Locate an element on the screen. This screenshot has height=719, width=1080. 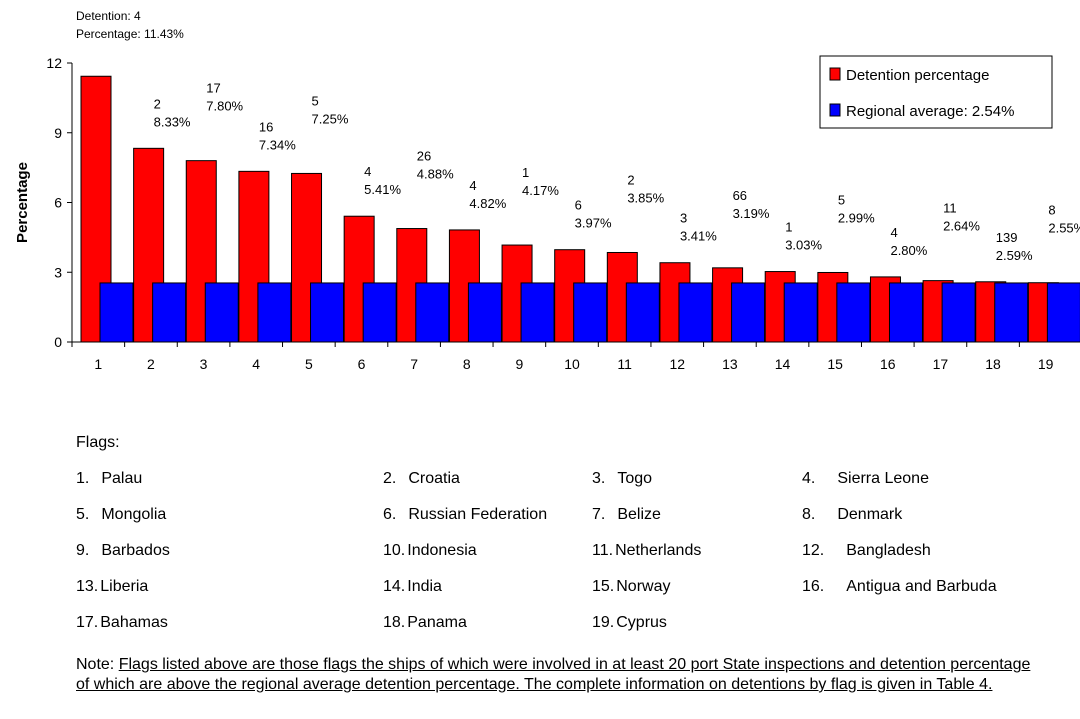
flag-name: Denmark is located at coordinates (870, 514).